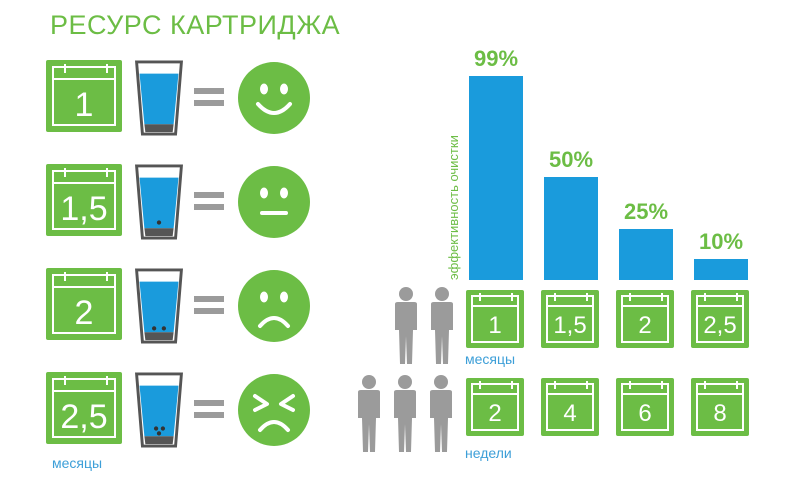 The width and height of the screenshot is (800, 494). I want to click on sad-face-icon, so click(274, 306).